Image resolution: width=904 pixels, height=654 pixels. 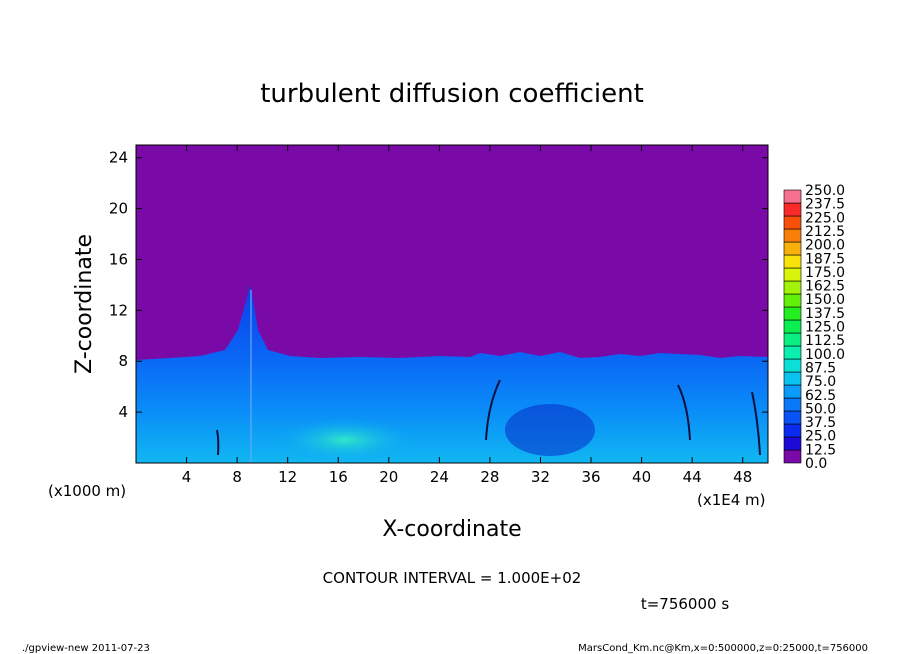 What do you see at coordinates (685, 604) in the screenshot?
I see `time-label: t=756000 s` at bounding box center [685, 604].